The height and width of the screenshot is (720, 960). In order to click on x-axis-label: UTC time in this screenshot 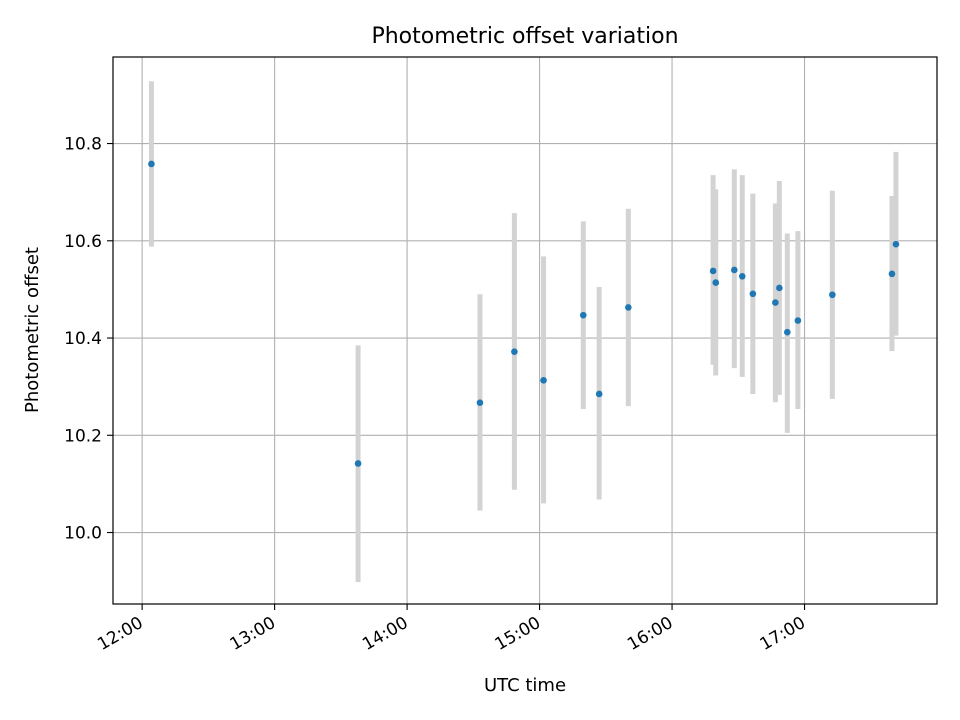, I will do `click(525, 685)`.